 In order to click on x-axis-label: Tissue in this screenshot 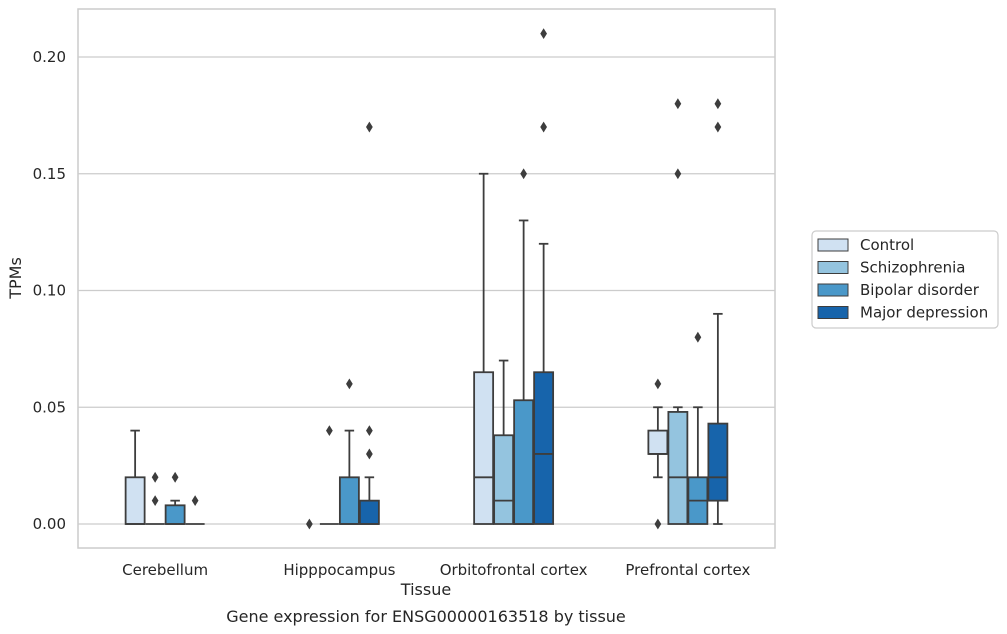, I will do `click(425, 589)`.